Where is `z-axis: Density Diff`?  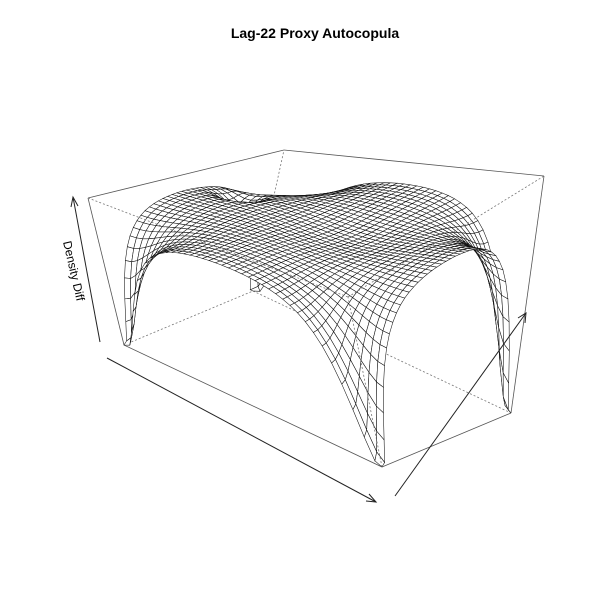
z-axis: Density Diff is located at coordinates (80, 269).